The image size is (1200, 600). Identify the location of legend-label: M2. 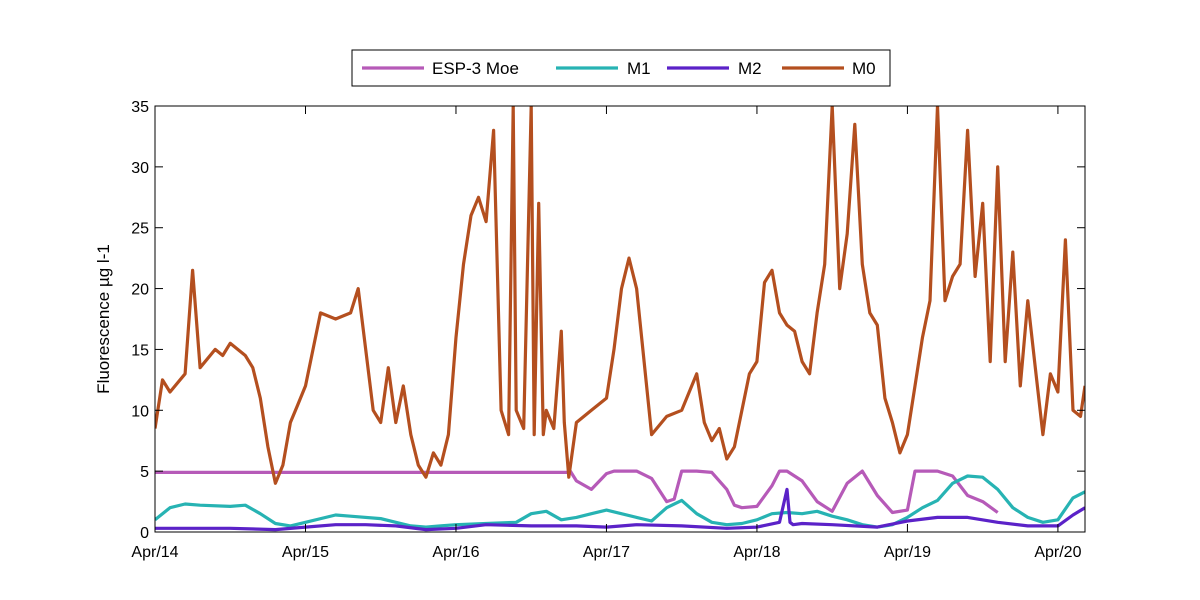
(750, 68).